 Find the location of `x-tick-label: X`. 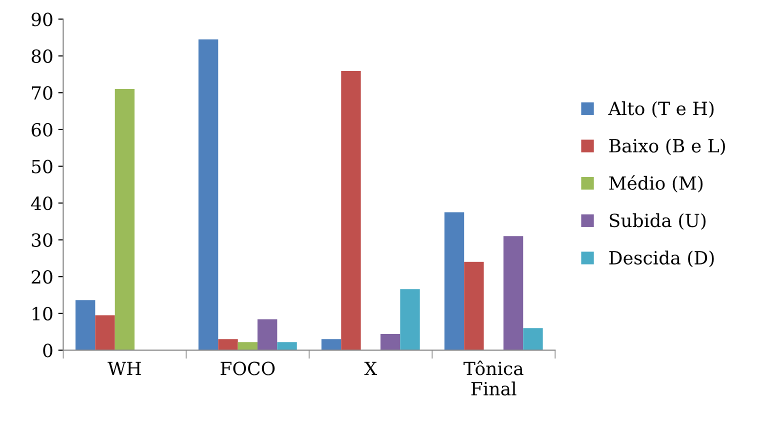

x-tick-label: X is located at coordinates (370, 369).